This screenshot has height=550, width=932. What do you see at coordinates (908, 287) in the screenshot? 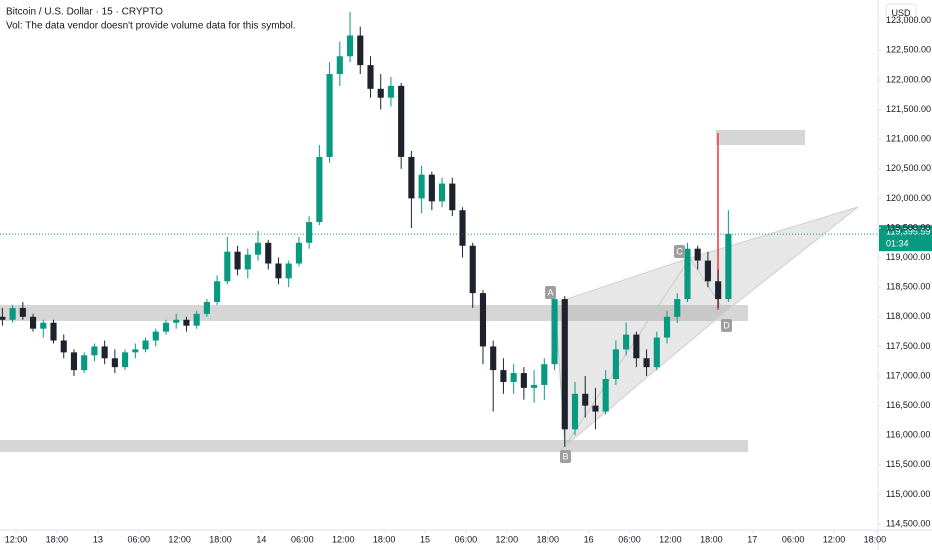
I see `y-tick-label: 118,500.00` at bounding box center [908, 287].